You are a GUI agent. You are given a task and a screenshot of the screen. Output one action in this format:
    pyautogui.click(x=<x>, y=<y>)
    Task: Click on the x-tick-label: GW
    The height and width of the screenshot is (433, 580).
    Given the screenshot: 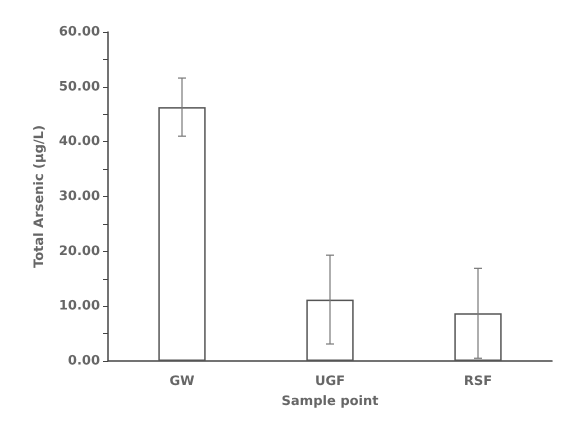 What is the action you would take?
    pyautogui.click(x=182, y=381)
    